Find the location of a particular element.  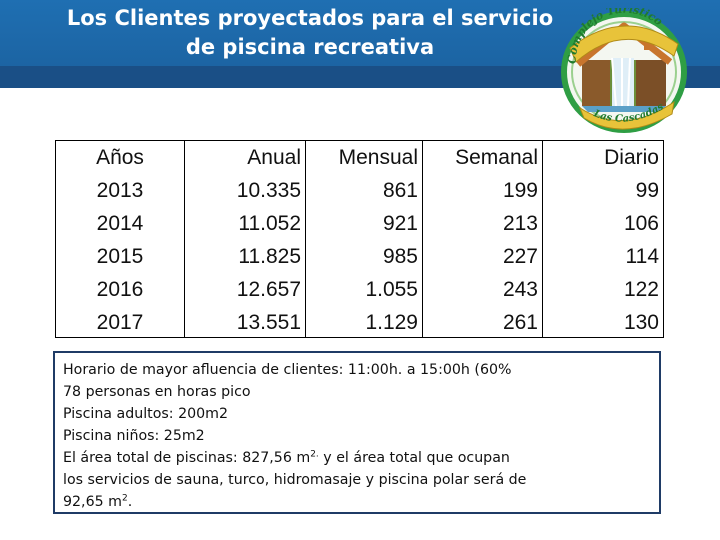

table-cell: 213 is located at coordinates (520, 223).